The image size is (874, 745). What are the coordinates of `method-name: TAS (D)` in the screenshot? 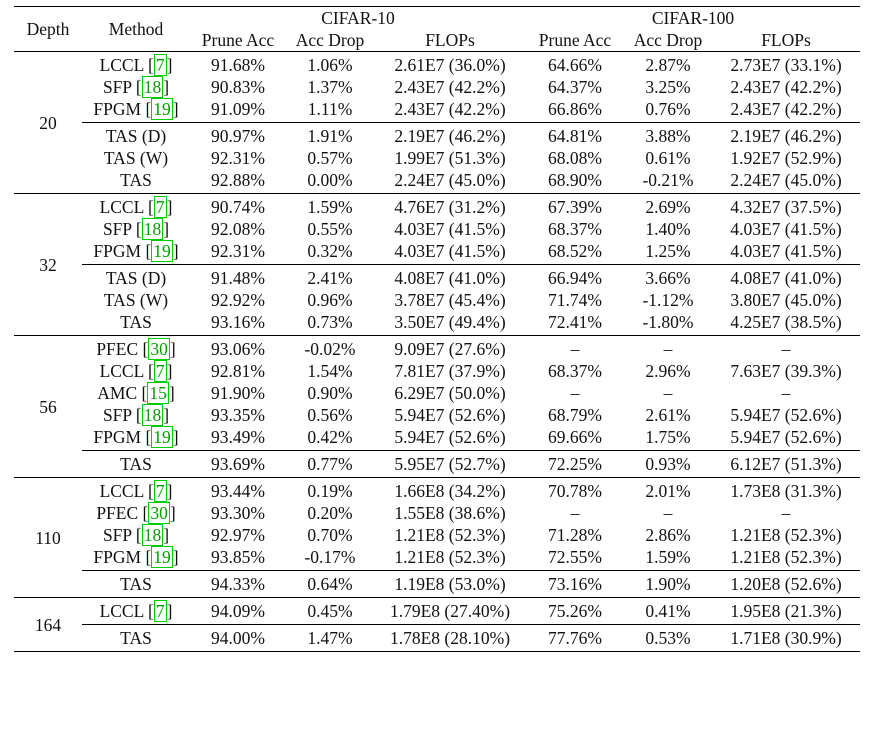 It's located at (136, 136).